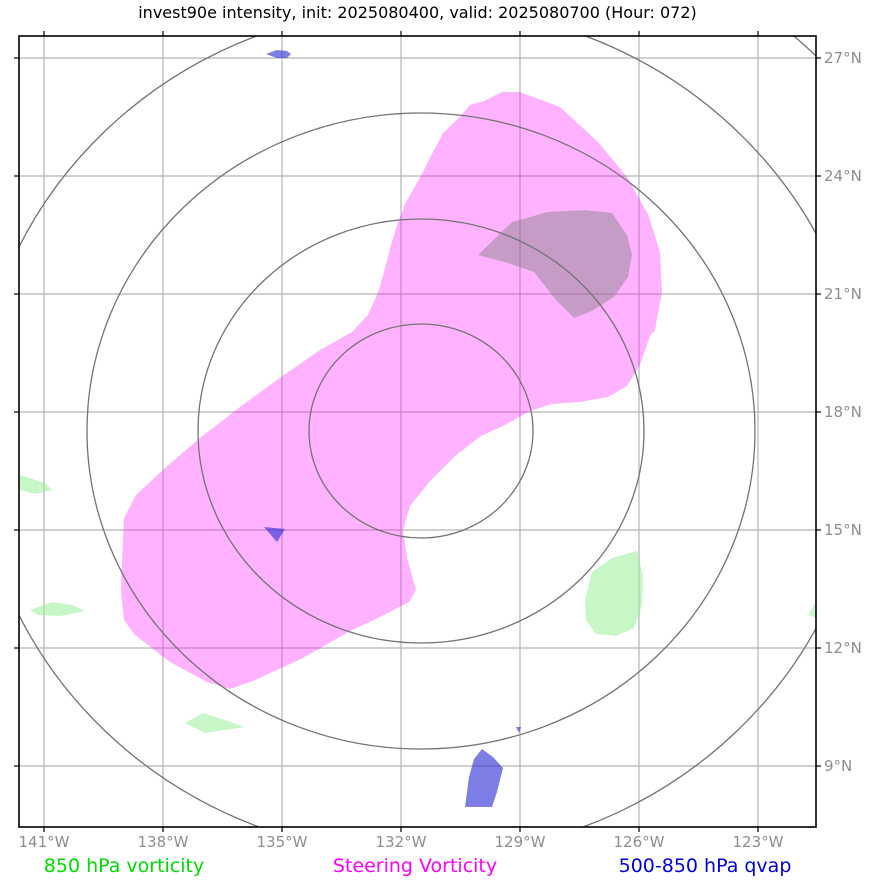 This screenshot has height=891, width=886. I want to click on x-tick-label: 126°W, so click(639, 842).